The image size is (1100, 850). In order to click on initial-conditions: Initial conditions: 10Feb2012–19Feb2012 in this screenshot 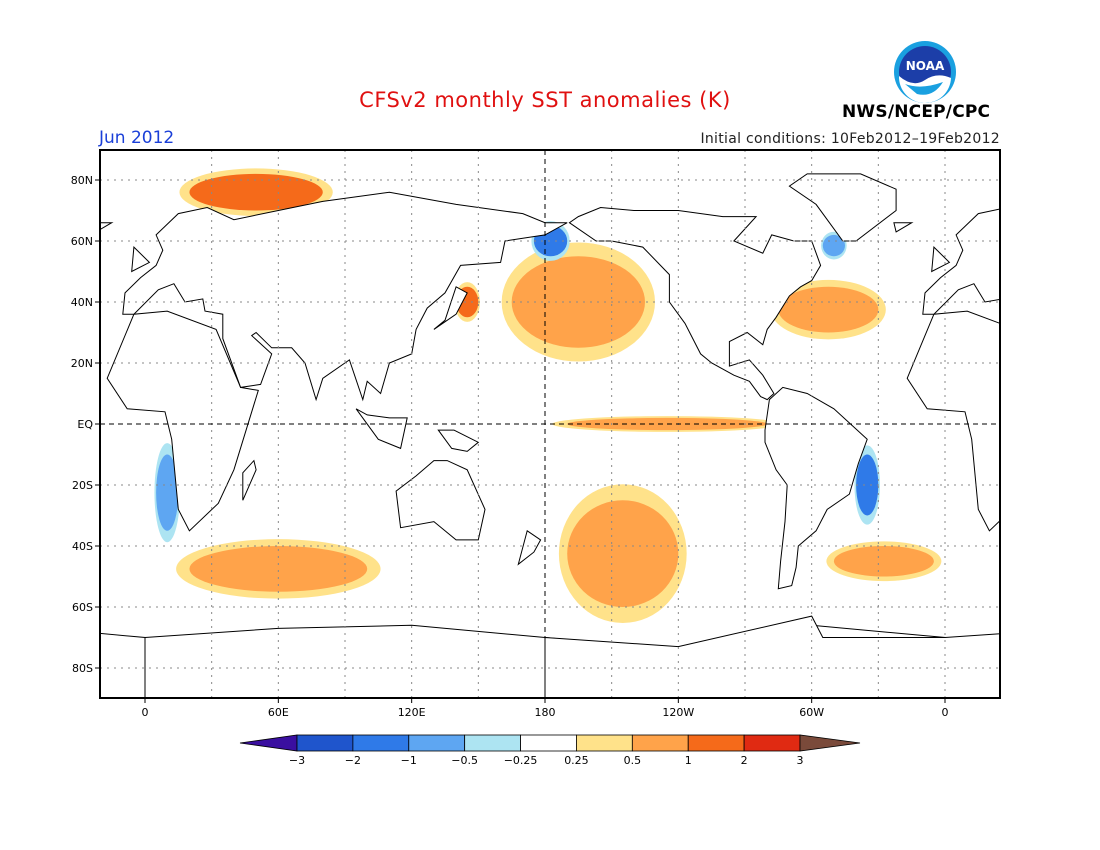, I will do `click(850, 139)`.